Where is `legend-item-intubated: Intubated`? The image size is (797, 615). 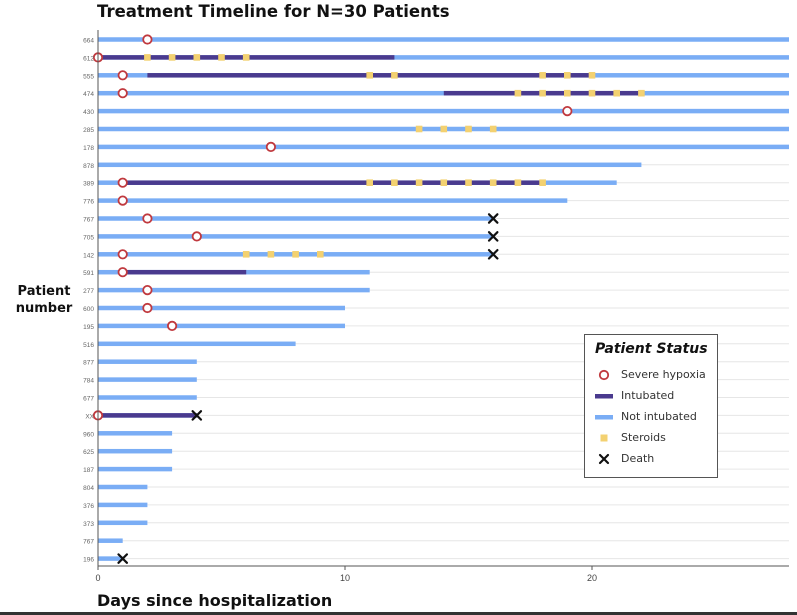
legend-item-intubated: Intubated is located at coordinates (651, 395).